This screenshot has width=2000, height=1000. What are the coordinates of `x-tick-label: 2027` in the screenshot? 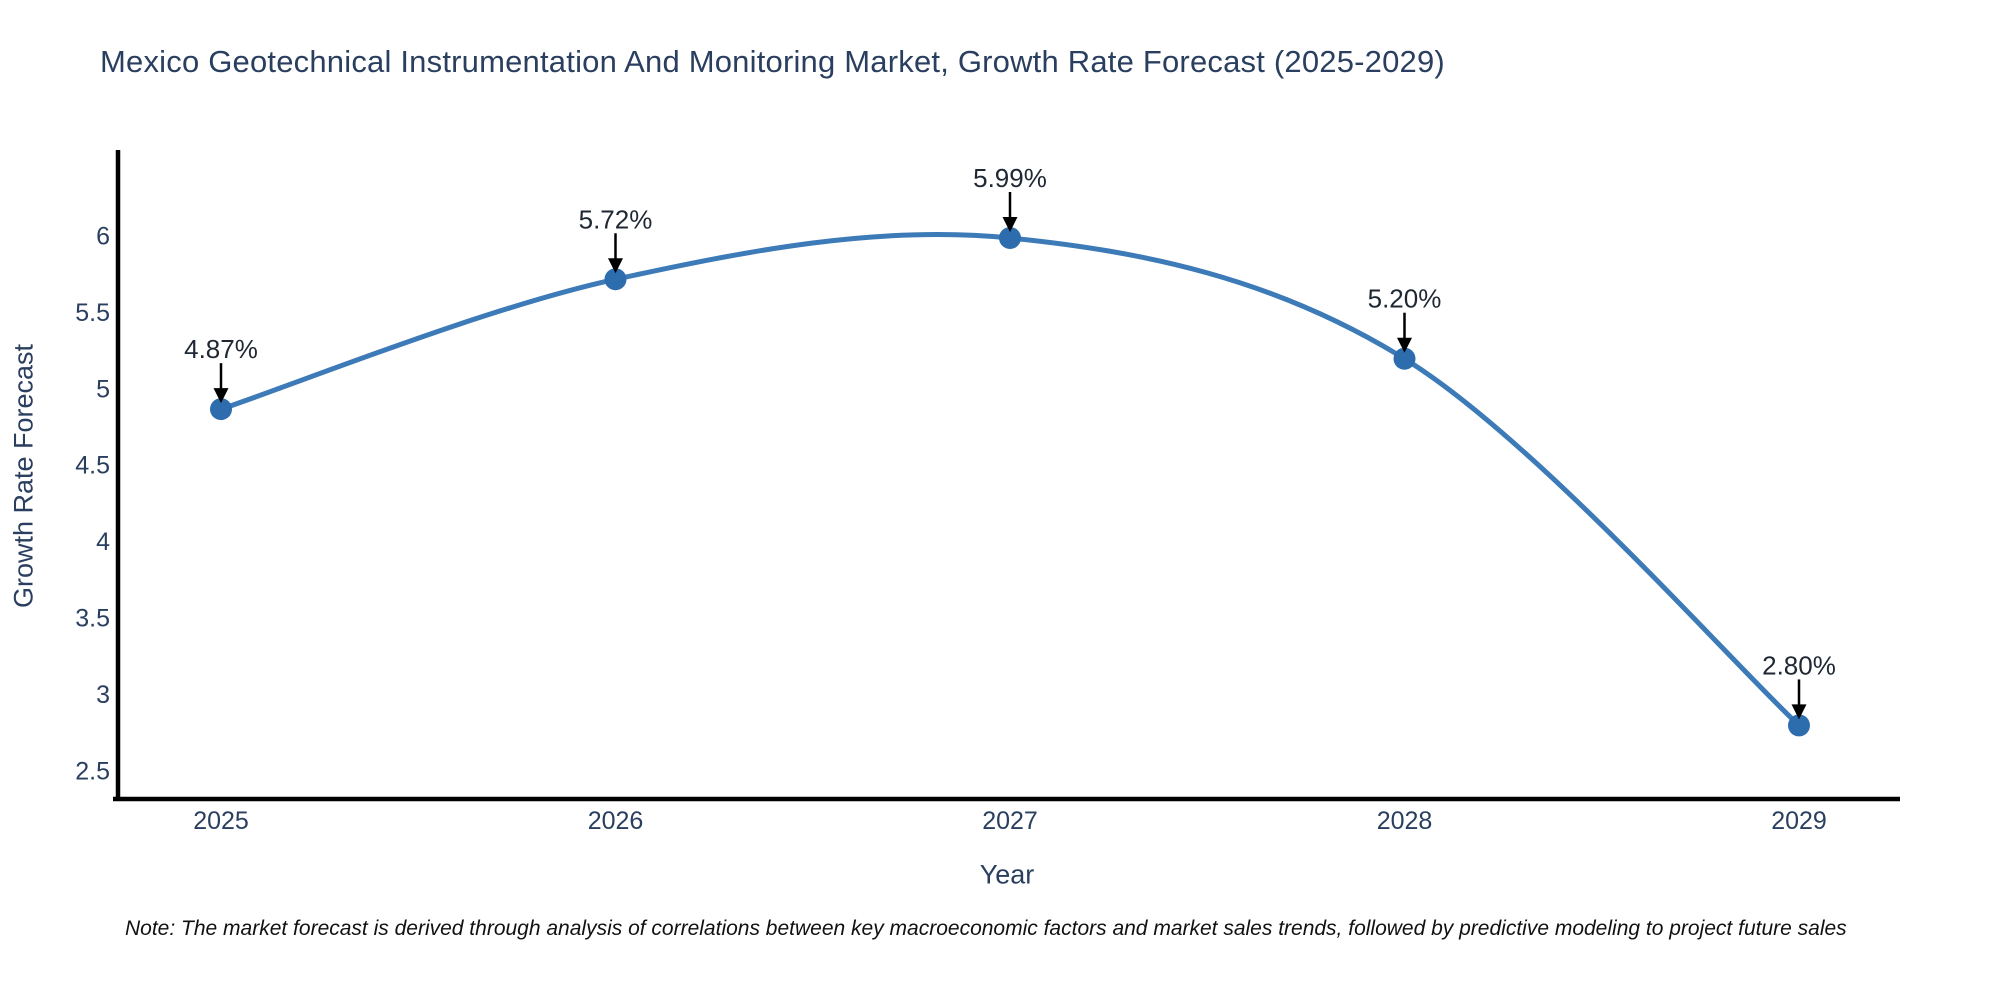 It's located at (1010, 821).